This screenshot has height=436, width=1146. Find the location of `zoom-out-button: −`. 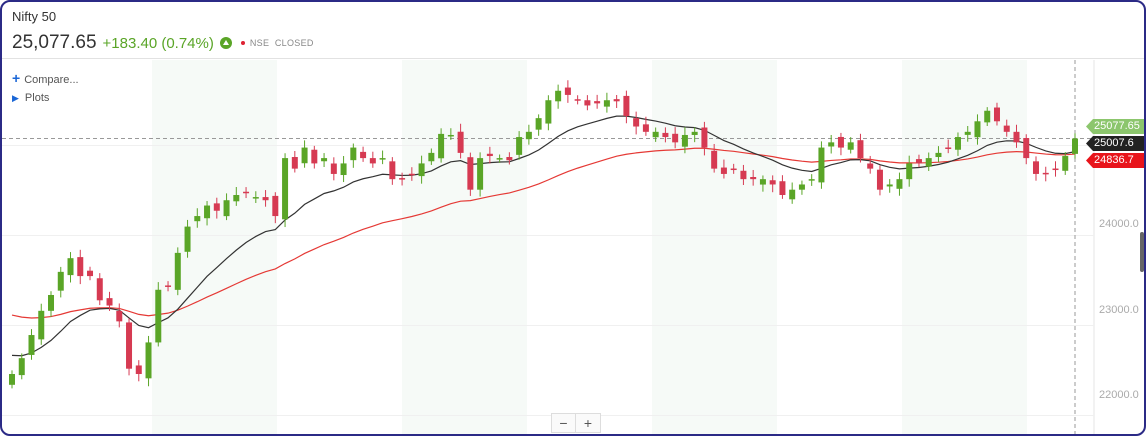

zoom-out-button: − is located at coordinates (564, 423).